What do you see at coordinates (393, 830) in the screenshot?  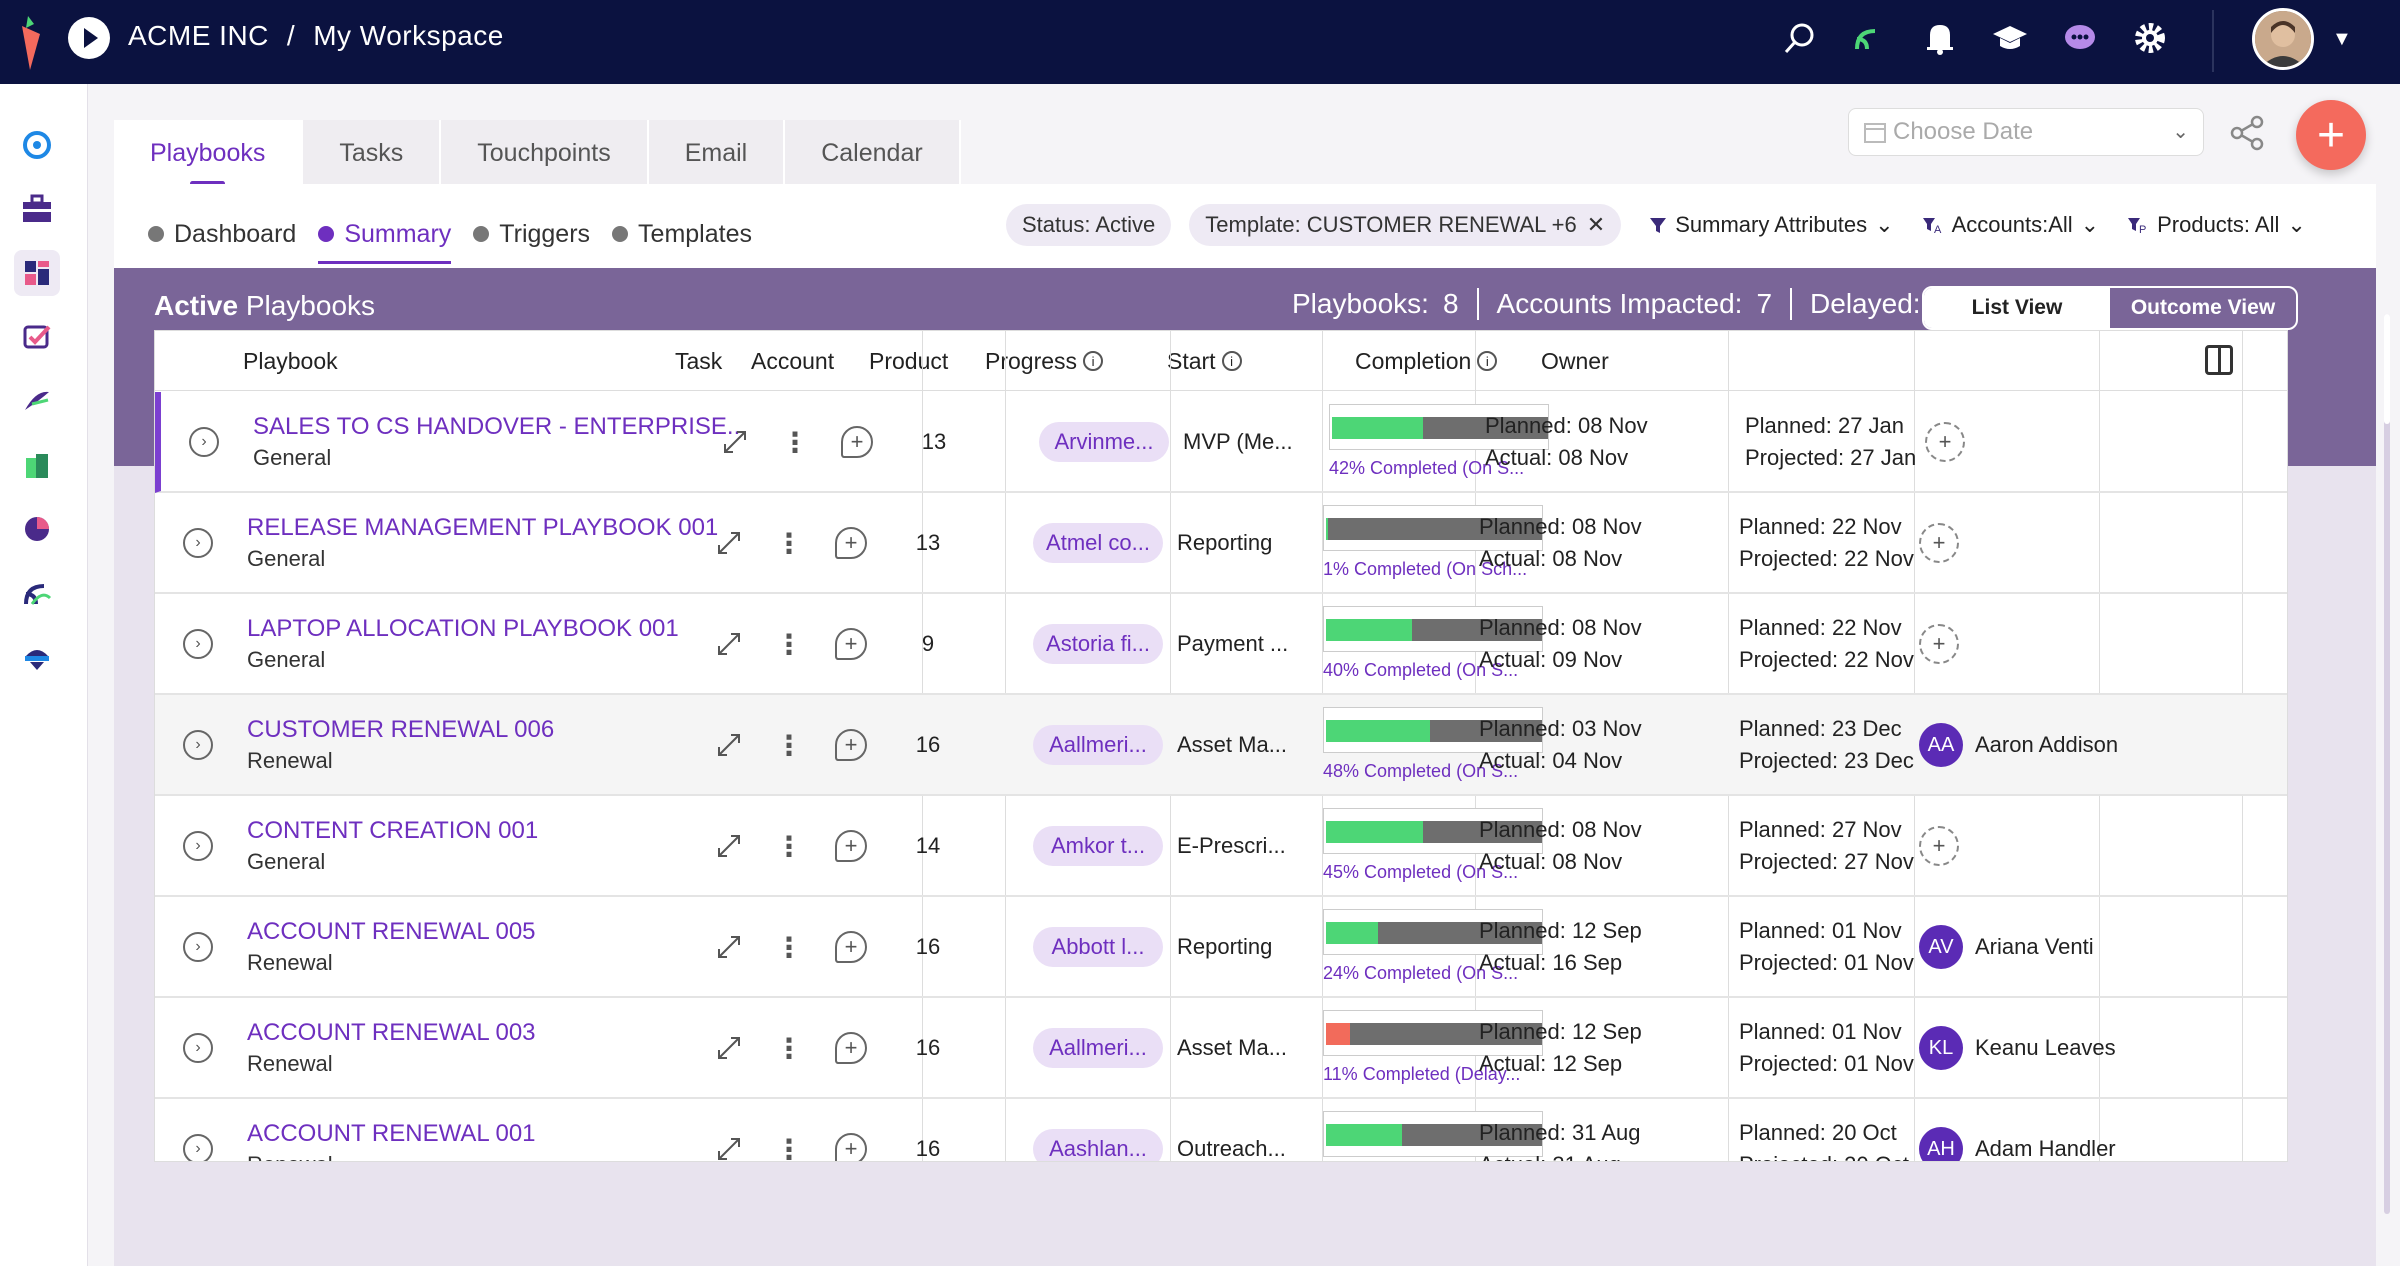 I see `playbook-name-link: CONTENT CREATION 001` at bounding box center [393, 830].